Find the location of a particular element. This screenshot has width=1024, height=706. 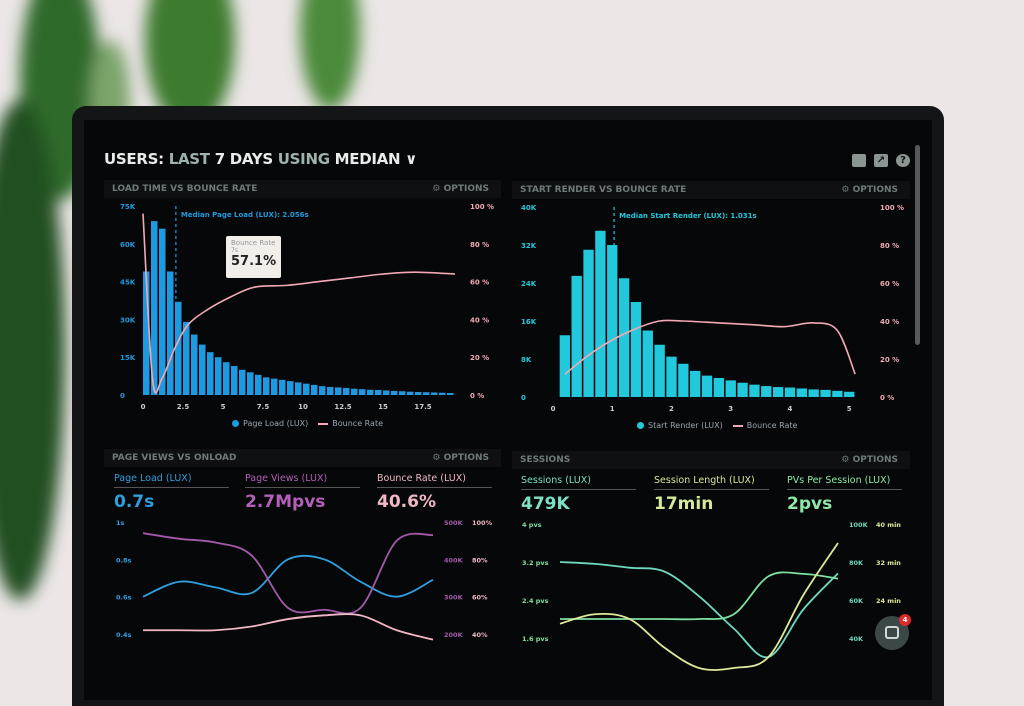

kpi-pvs-per-session: PVs Per Session (LUX) 2pvs is located at coordinates (844, 494).